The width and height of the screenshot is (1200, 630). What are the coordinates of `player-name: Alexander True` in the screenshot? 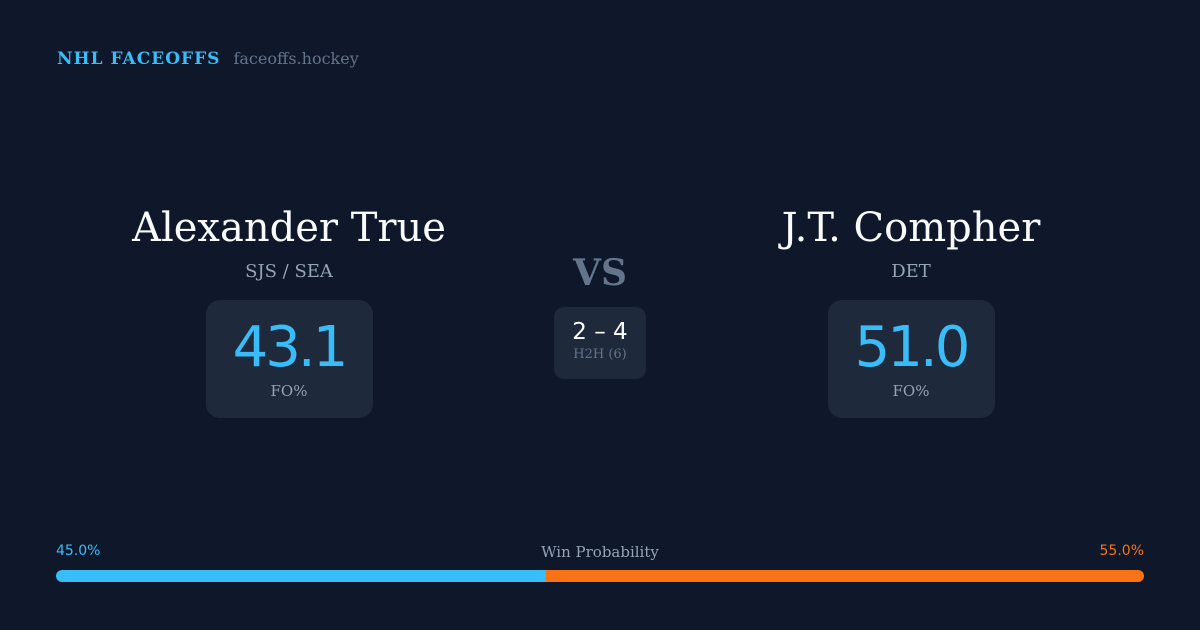 It's located at (289, 228).